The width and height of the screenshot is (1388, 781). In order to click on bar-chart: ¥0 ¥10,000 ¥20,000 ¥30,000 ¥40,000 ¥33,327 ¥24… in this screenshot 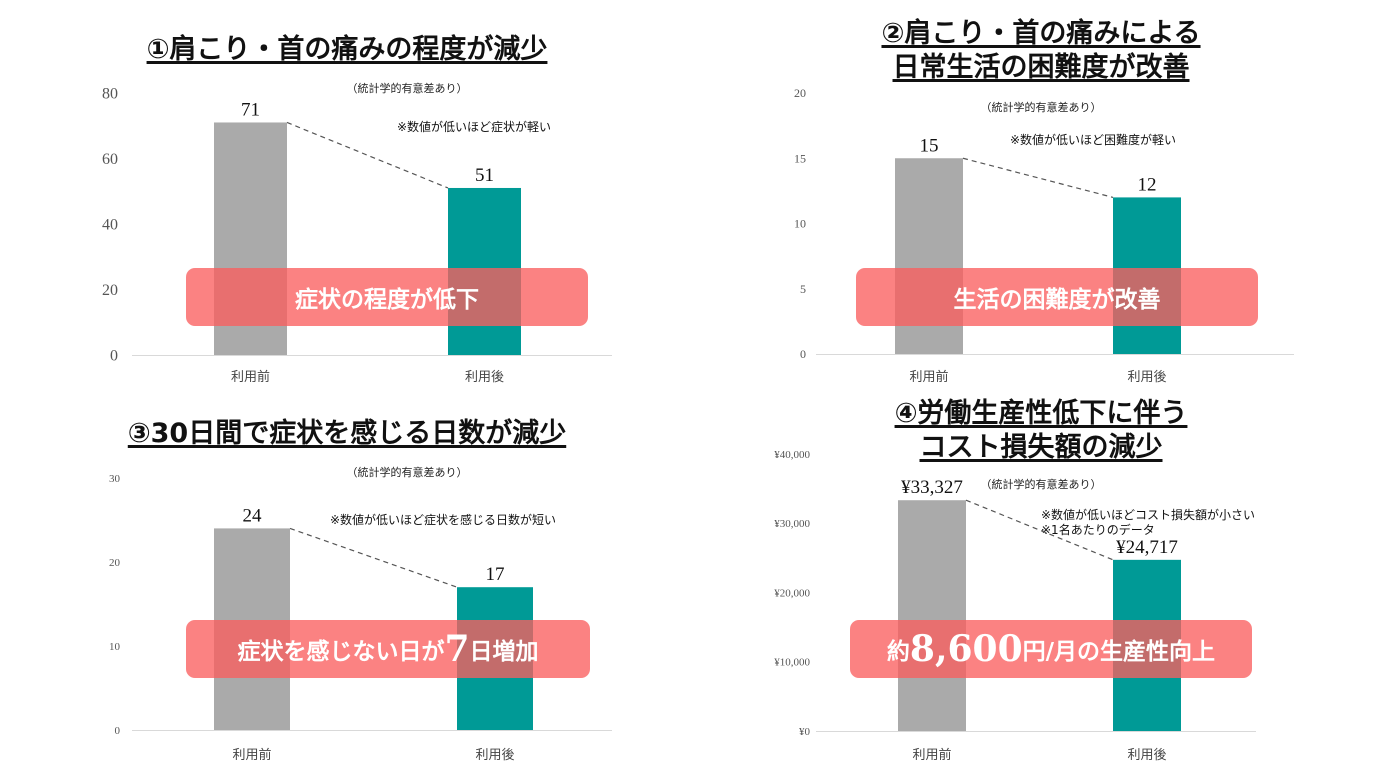, I will do `click(1015, 606)`.